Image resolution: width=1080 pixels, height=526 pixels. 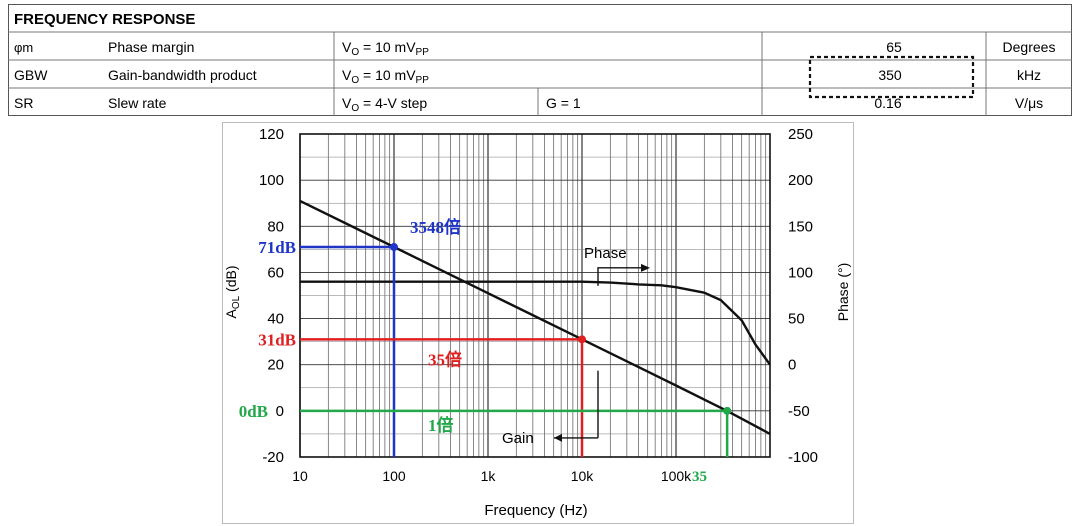 What do you see at coordinates (887, 103) in the screenshot?
I see `row-value: 0.16` at bounding box center [887, 103].